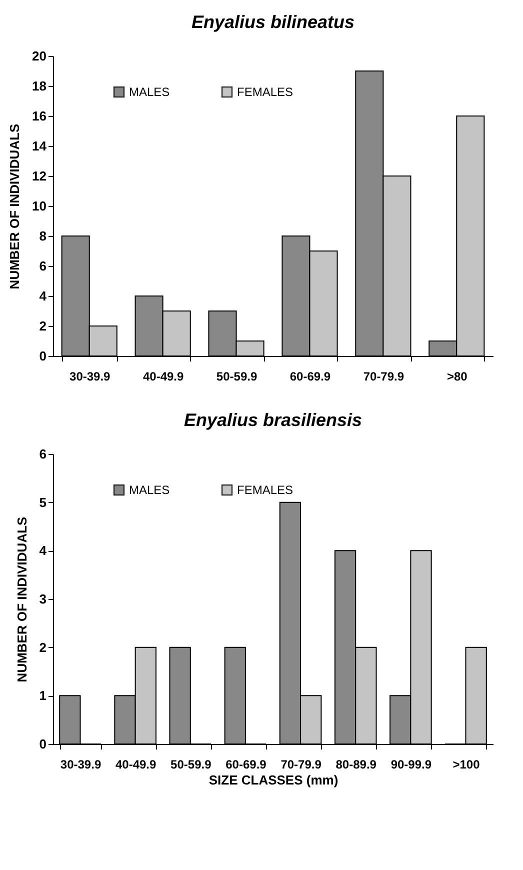  What do you see at coordinates (42, 599) in the screenshot?
I see `y-tick-label: 3` at bounding box center [42, 599].